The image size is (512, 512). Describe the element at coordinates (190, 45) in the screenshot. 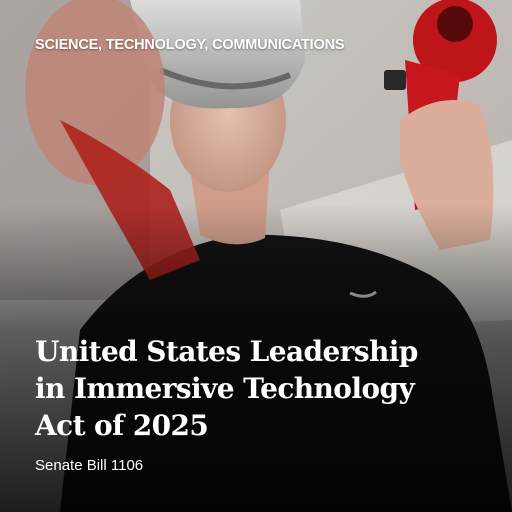

I see `category-label: SCIENCE, TECHNOLOGY, COMMUNICATIONS` at that location.